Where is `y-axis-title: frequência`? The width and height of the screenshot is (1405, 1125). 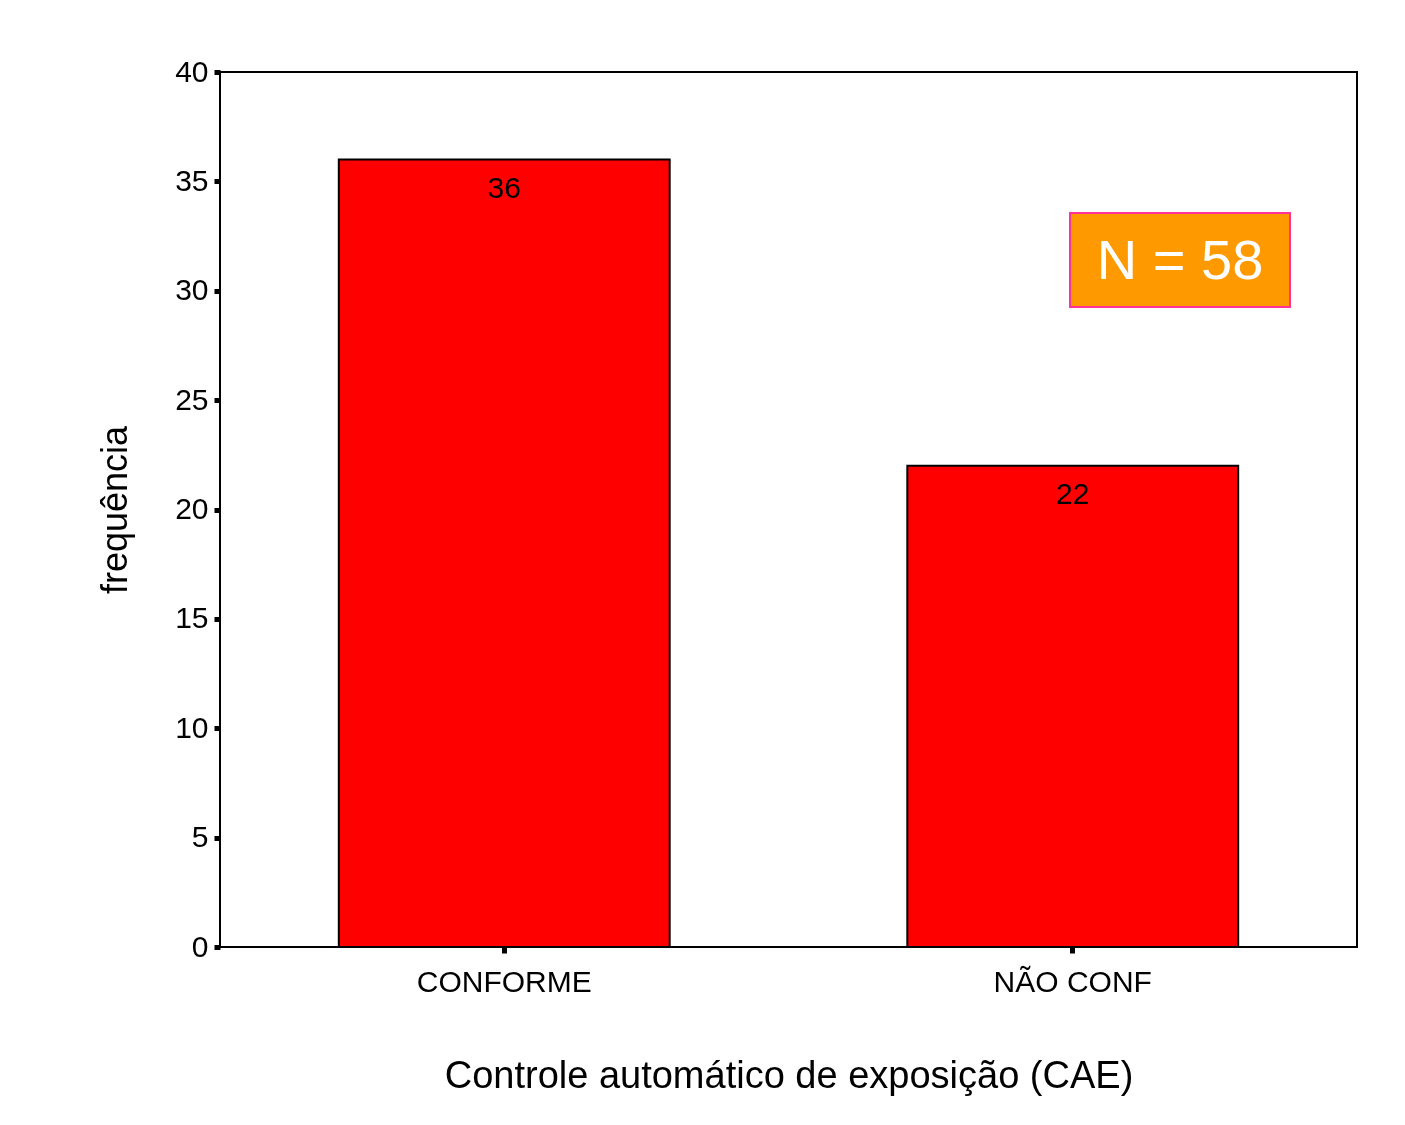 y-axis-title: frequência is located at coordinates (115, 509).